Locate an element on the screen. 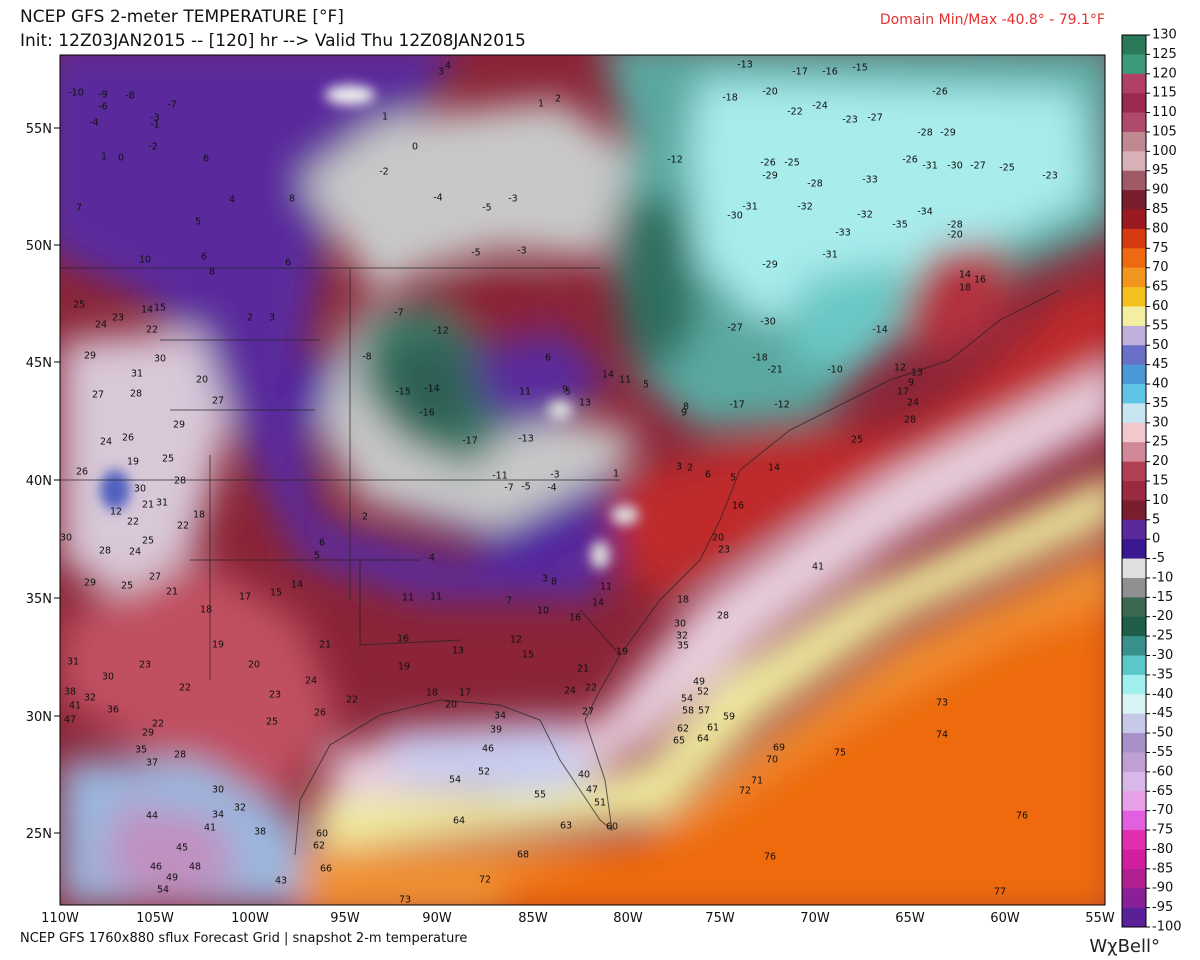 The image size is (1200, 960). temp-label: 35 is located at coordinates (683, 646).